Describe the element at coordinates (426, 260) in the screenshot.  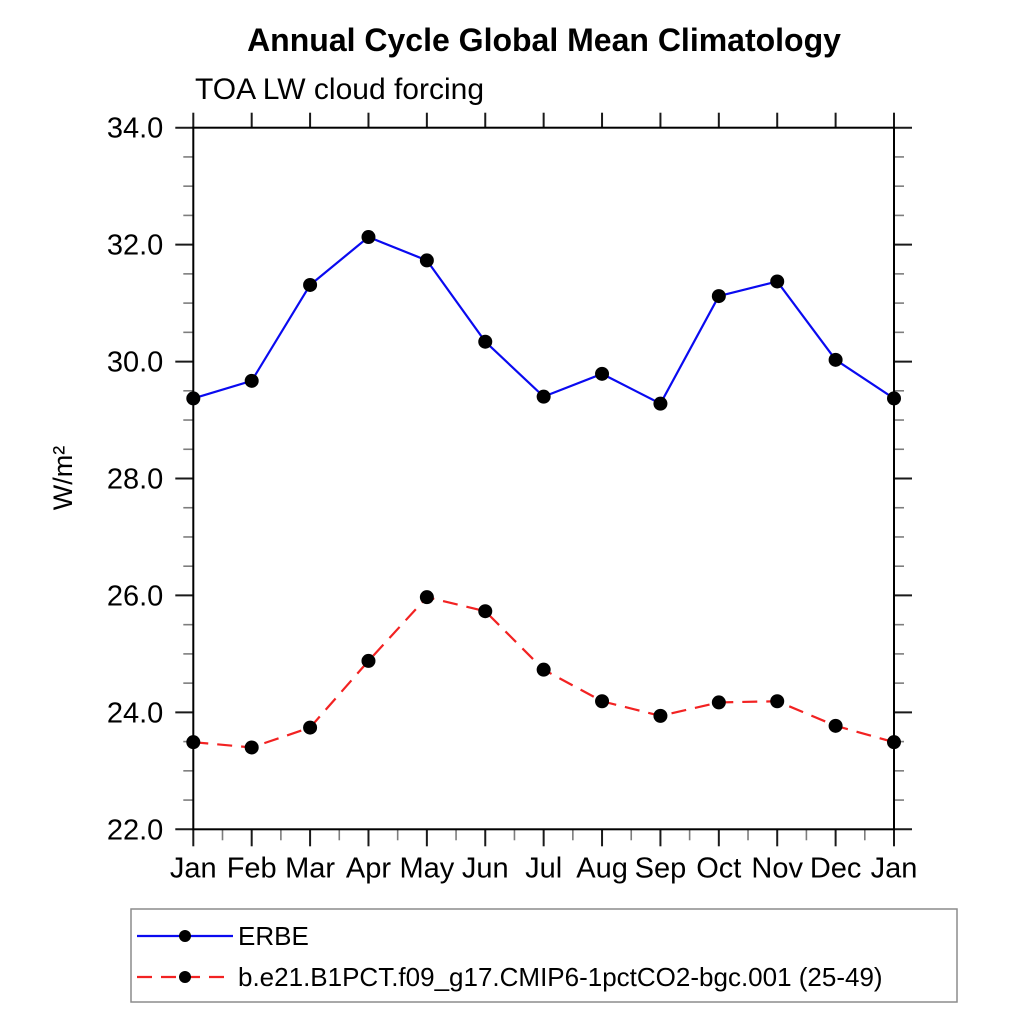
I see `data-point-0-May` at that location.